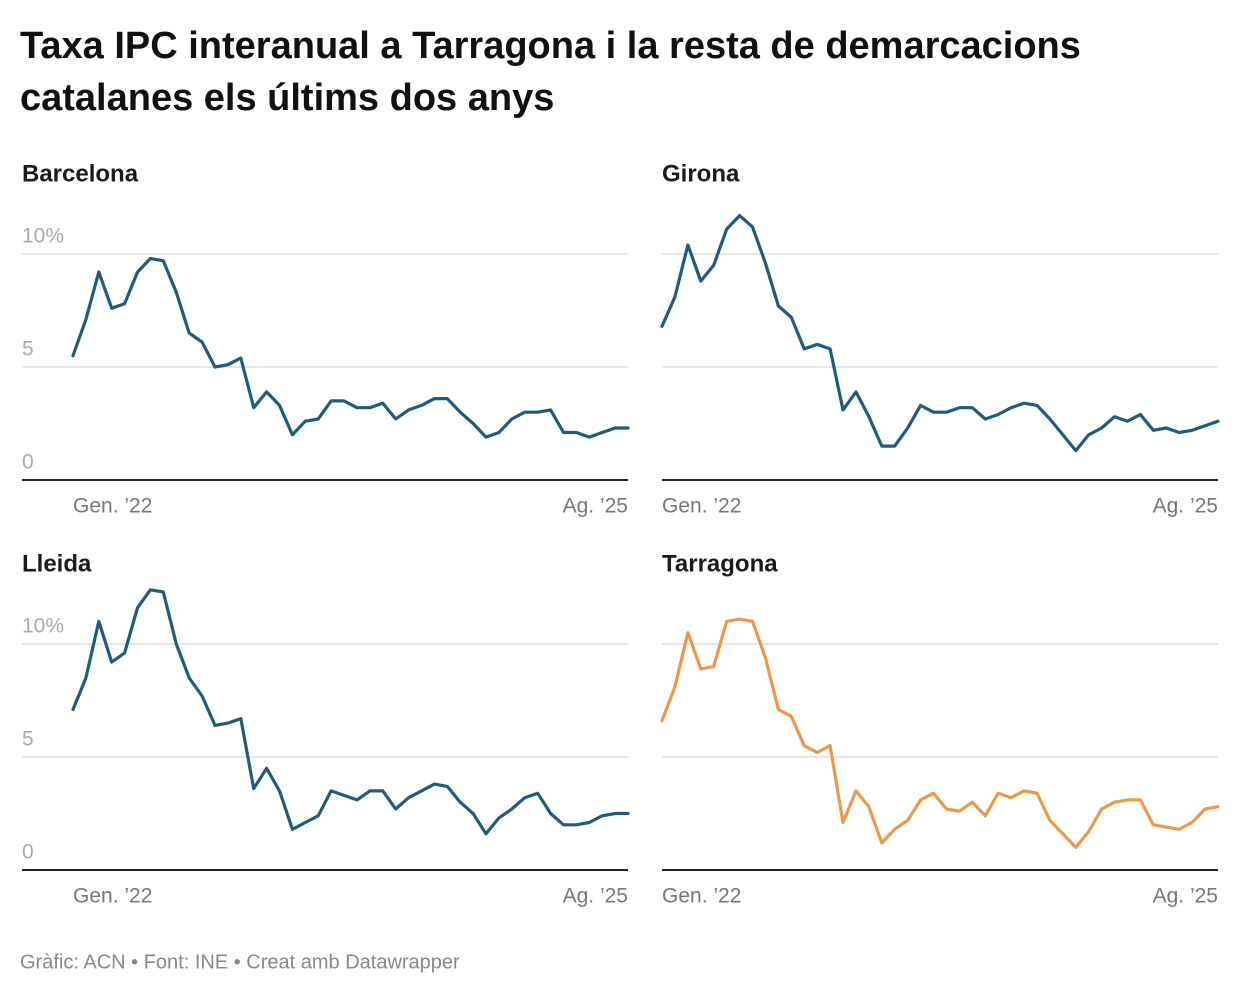 The height and width of the screenshot is (996, 1240). I want to click on panel-title: Girona, so click(701, 173).